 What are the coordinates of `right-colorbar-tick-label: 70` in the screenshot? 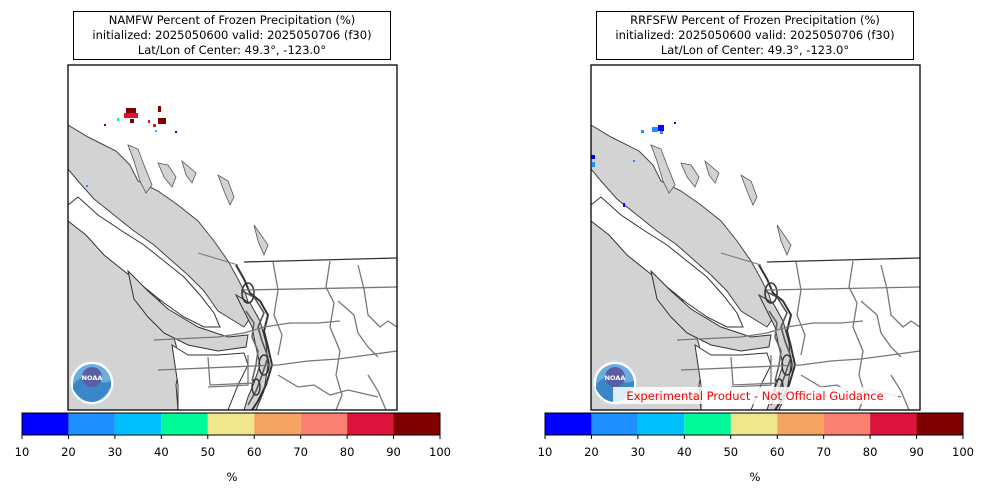 It's located at (823, 452).